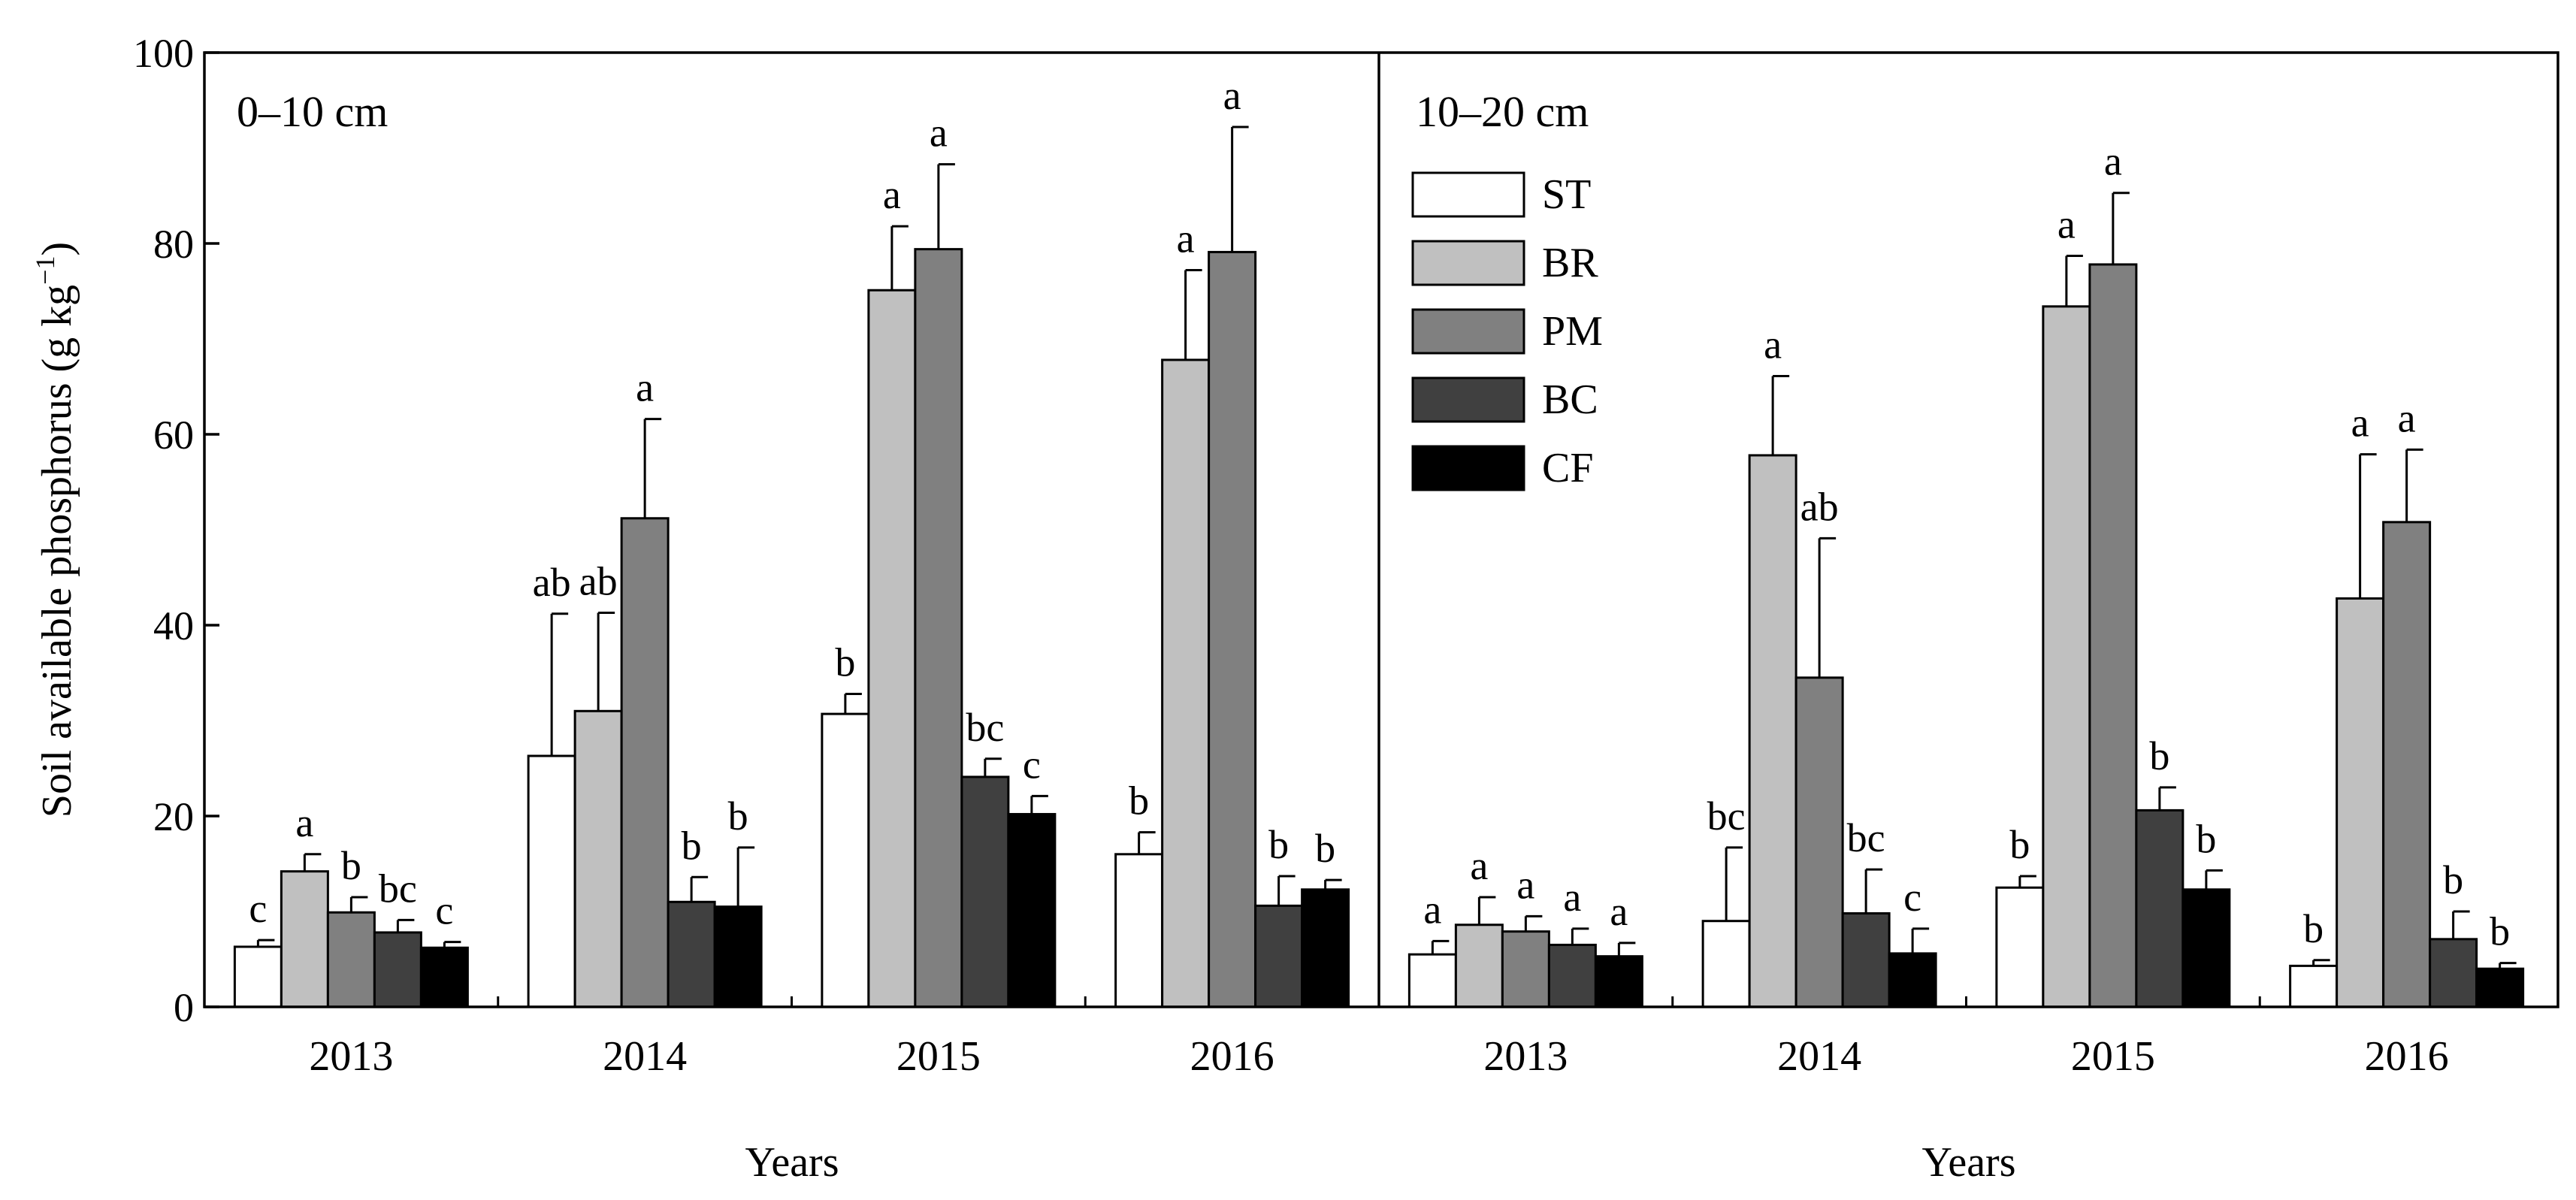  What do you see at coordinates (1526, 1056) in the screenshot?
I see `x-tick-label: 2013` at bounding box center [1526, 1056].